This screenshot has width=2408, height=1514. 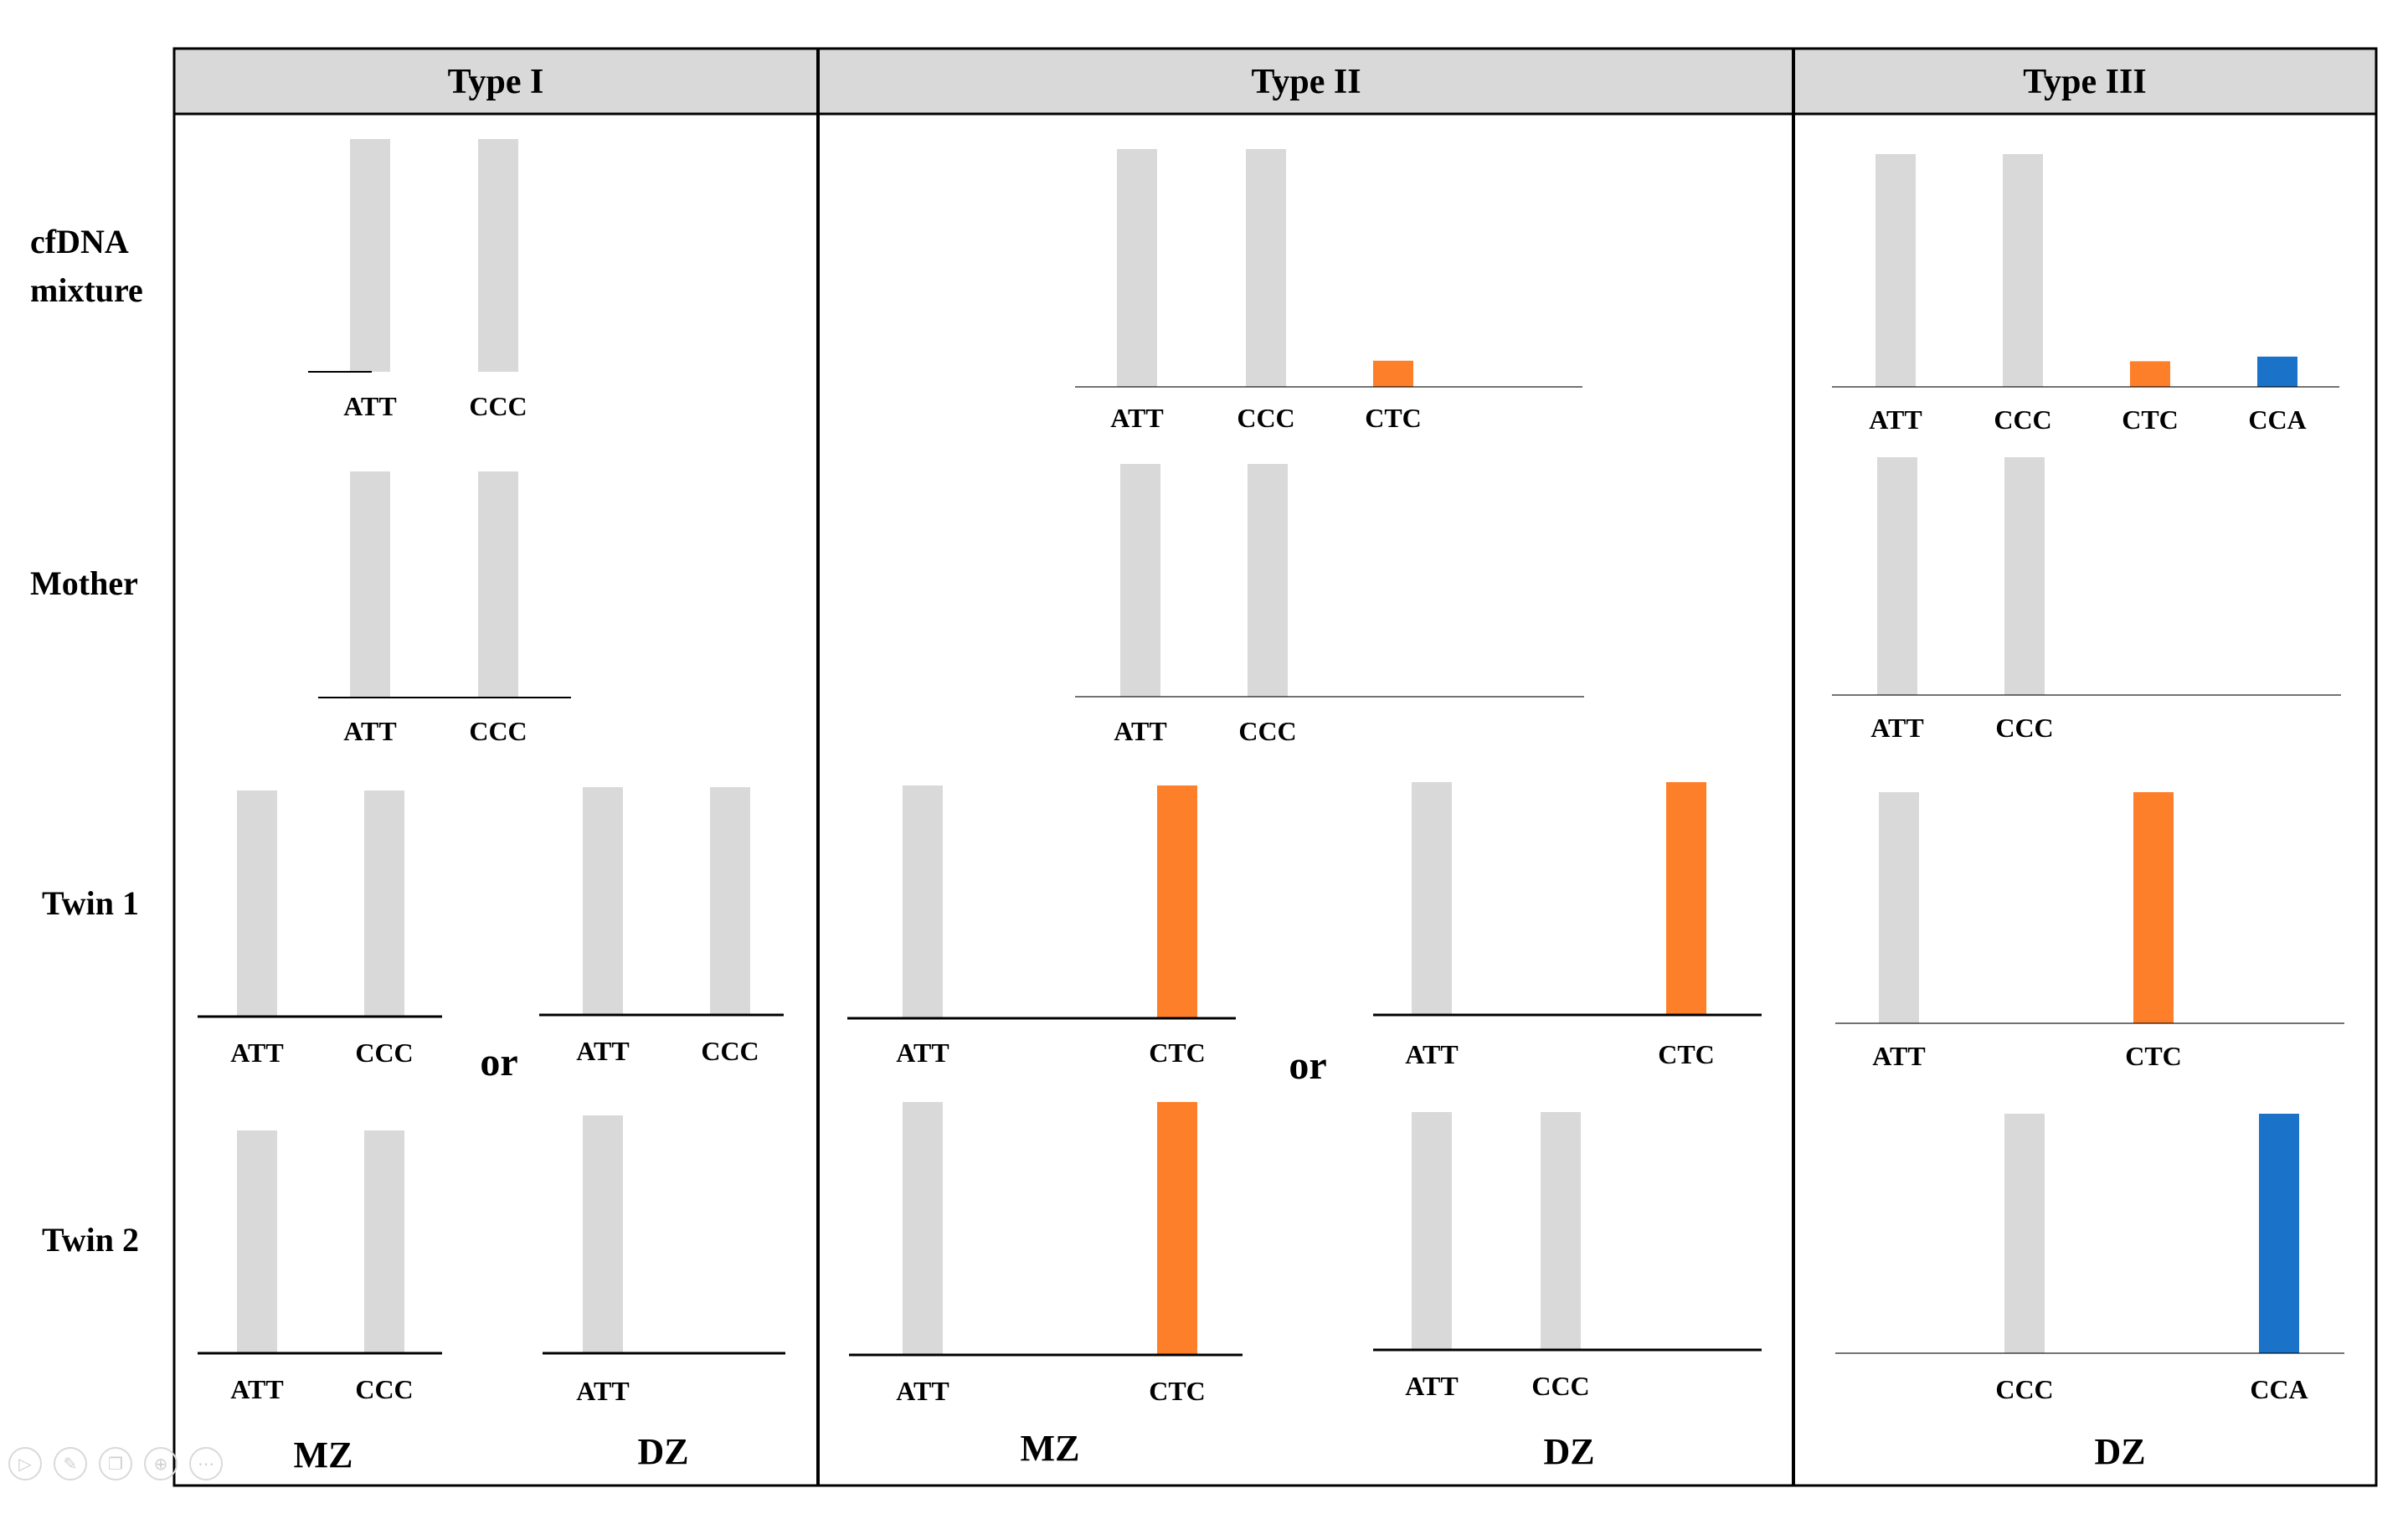 I want to click on panel-type3-mother: ATT CCC, so click(x=2086, y=600).